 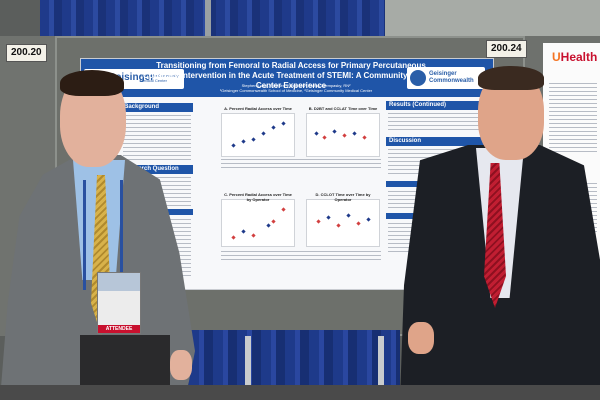 What do you see at coordinates (301, 164) in the screenshot?
I see `figure-1-caption-lines` at bounding box center [301, 164].